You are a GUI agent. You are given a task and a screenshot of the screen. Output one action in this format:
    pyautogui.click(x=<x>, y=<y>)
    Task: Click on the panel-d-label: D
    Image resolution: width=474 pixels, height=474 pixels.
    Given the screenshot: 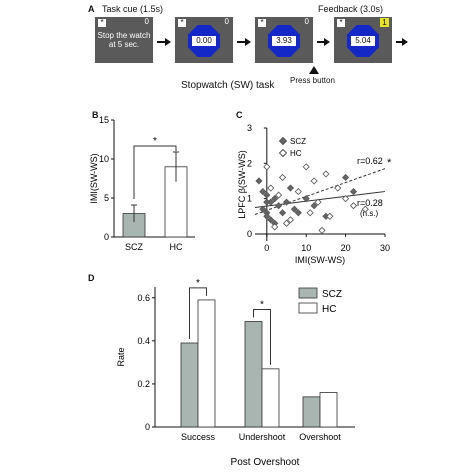 What is the action you would take?
    pyautogui.click(x=91, y=278)
    